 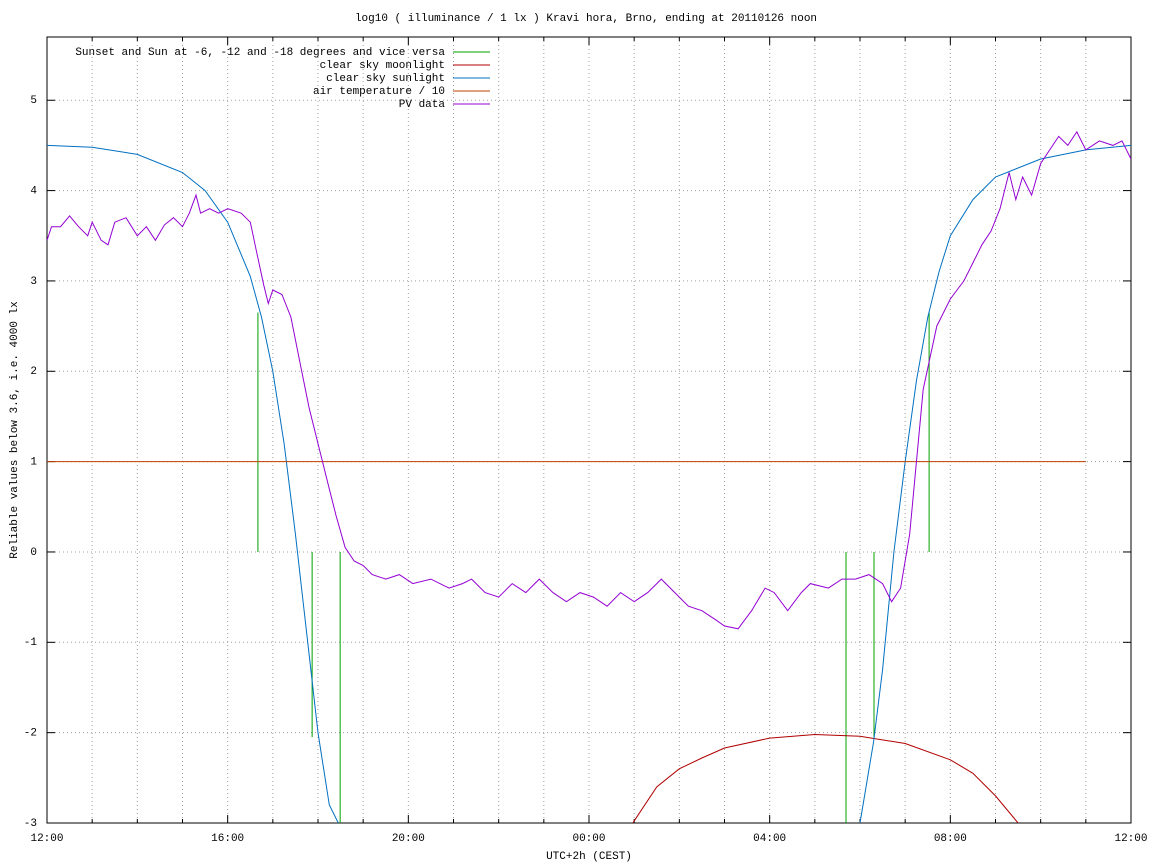 I want to click on y-tick-label: 1, so click(x=33, y=463).